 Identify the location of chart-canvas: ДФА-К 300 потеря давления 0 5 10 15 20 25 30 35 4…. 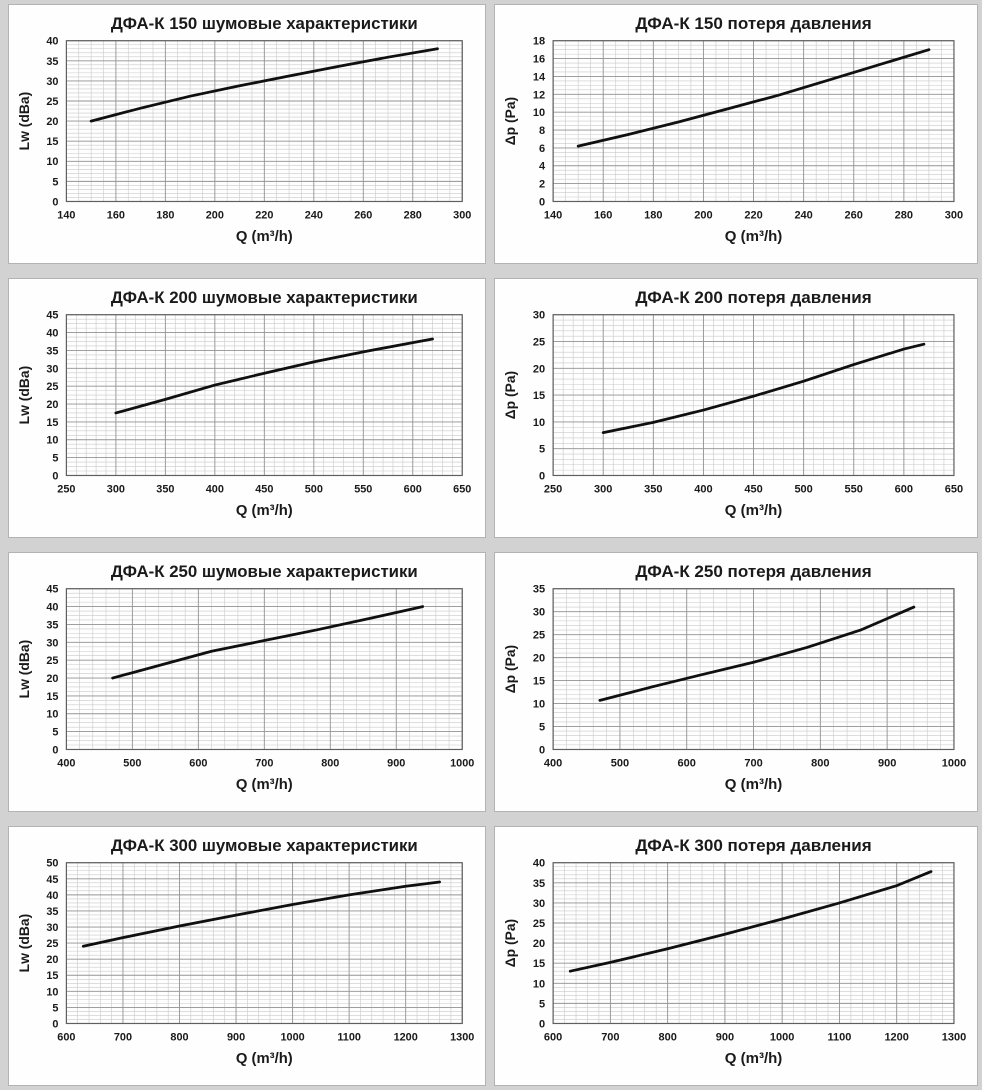
(734, 951).